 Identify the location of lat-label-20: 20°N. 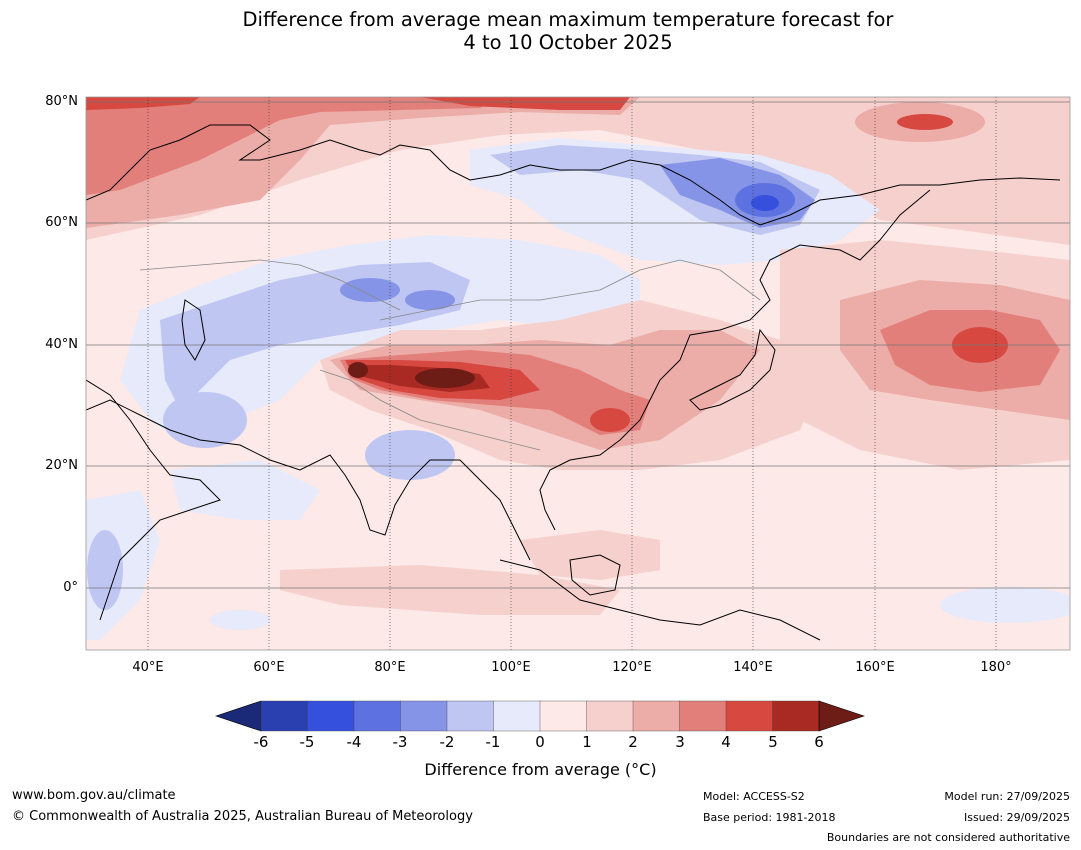
(61, 465).